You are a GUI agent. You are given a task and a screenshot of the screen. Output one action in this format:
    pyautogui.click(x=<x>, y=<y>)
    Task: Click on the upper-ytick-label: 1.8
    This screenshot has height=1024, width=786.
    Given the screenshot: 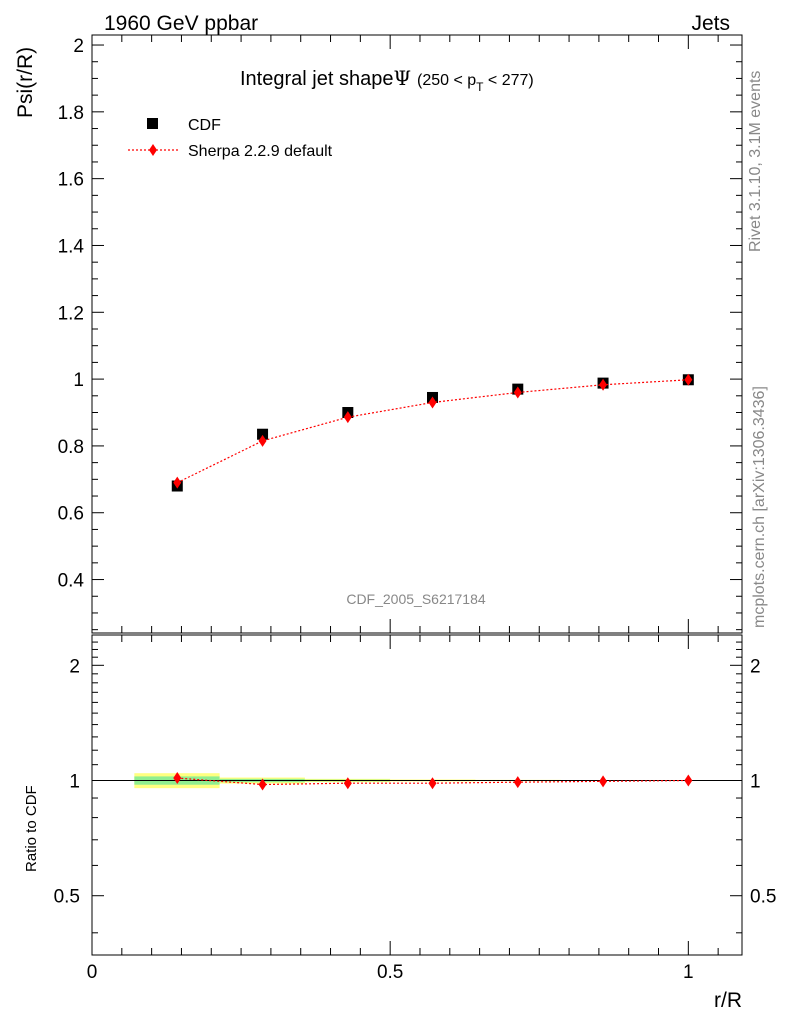 What is the action you would take?
    pyautogui.click(x=71, y=113)
    